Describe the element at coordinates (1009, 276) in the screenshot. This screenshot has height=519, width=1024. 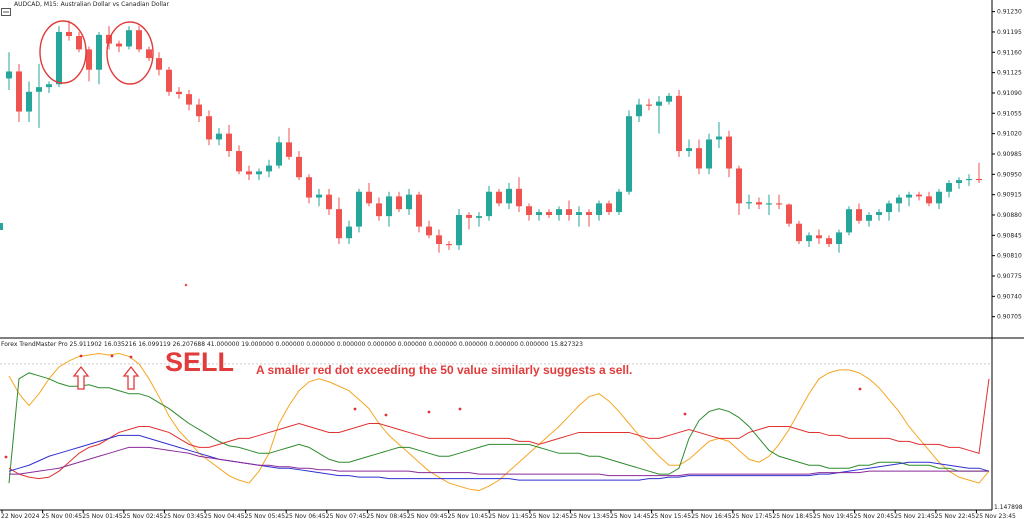
I see `y-tick-label: 0.90775` at that location.